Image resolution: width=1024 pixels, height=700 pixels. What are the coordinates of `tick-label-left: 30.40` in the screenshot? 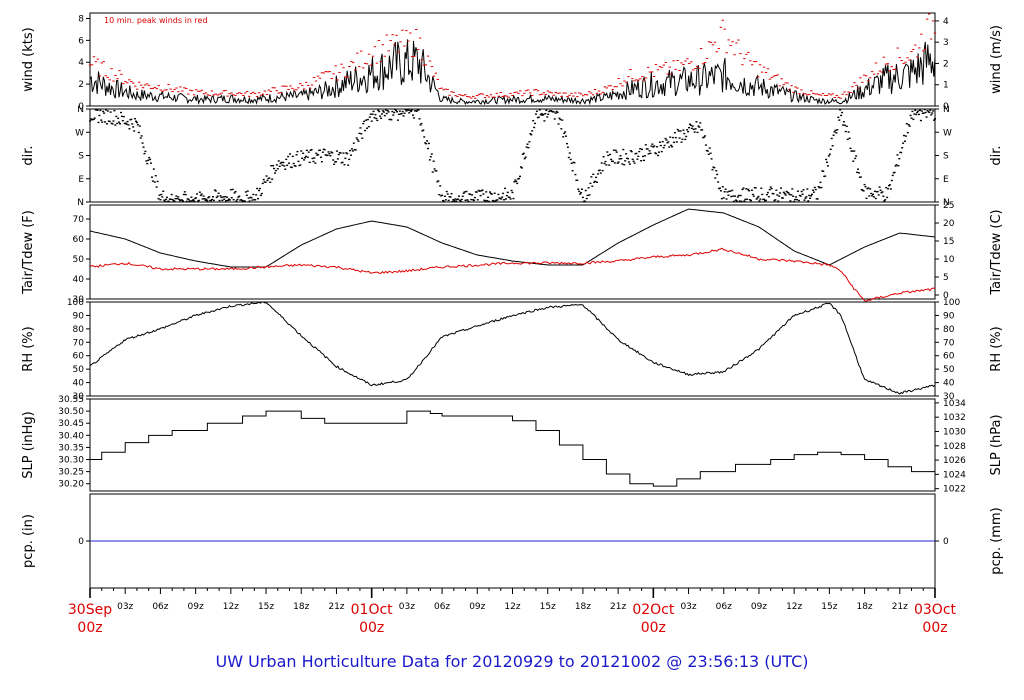 It's located at (71, 436).